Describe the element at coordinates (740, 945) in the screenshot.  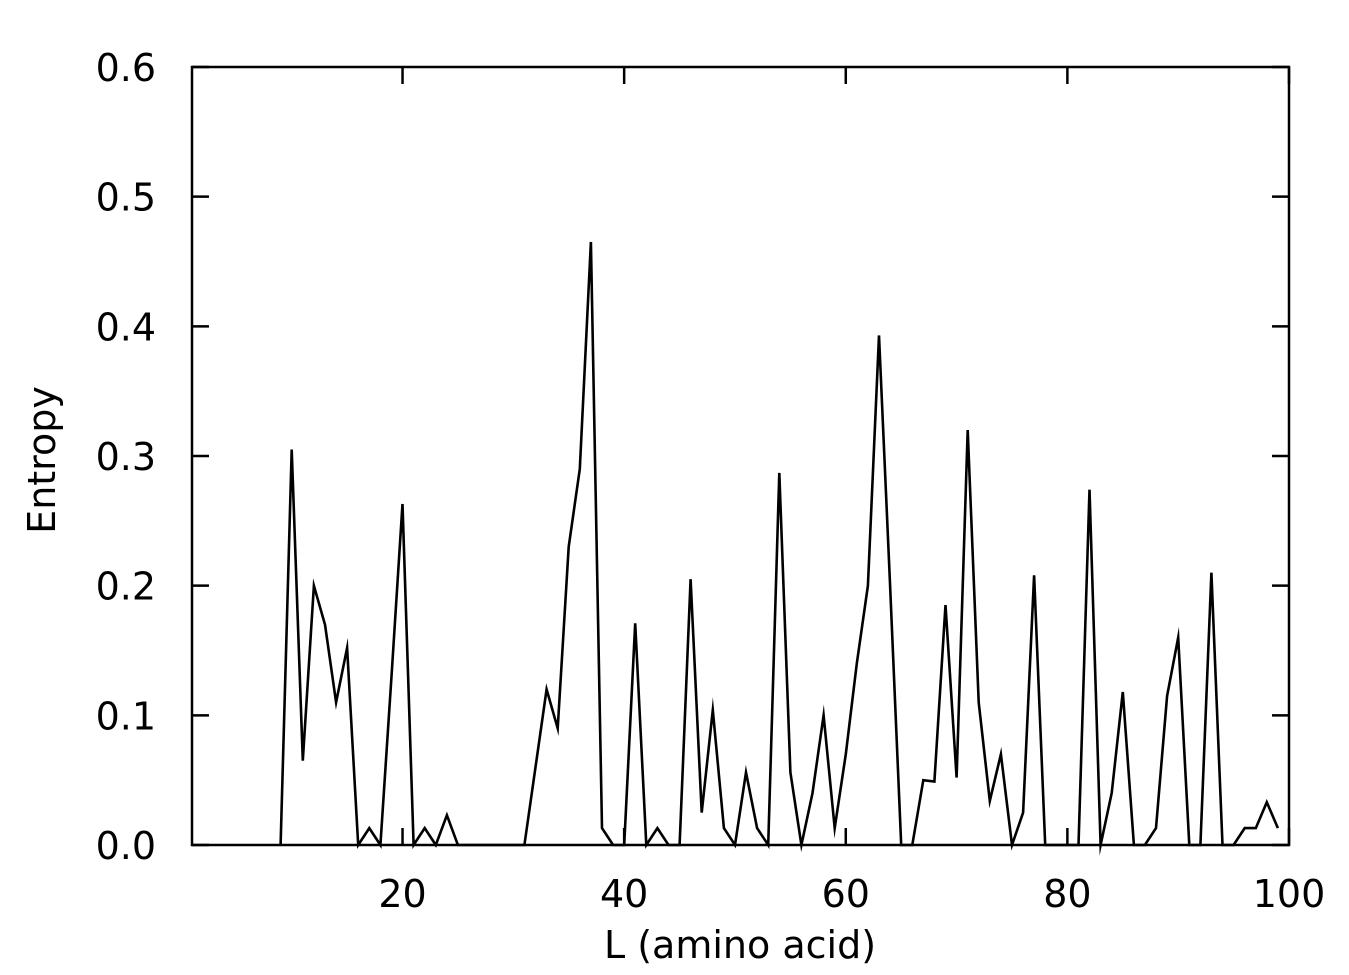
I see `x-axis-label: L (amino acid)` at that location.